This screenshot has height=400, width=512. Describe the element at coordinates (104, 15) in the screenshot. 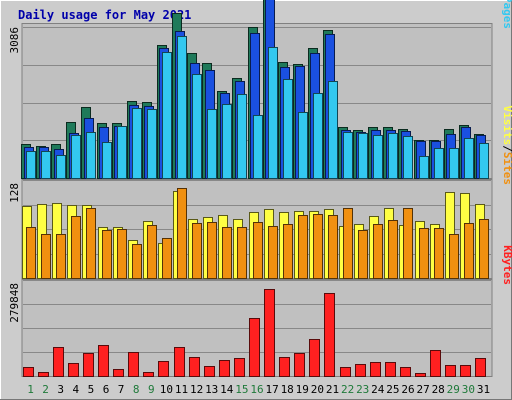

I see `chart-title: Daily usage for May 2021` at that location.